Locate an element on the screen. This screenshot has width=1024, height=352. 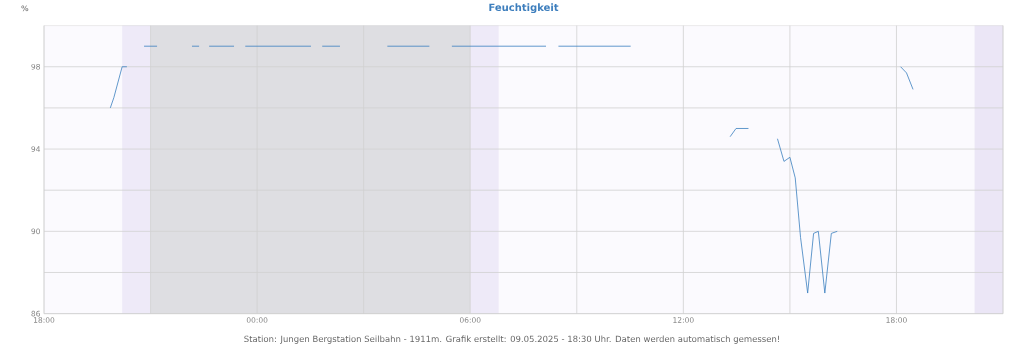
chart-title: Feuchtigkeit is located at coordinates (524, 8).